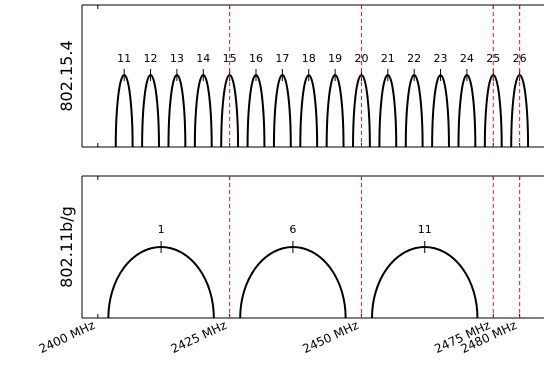 This screenshot has height=376, width=544. I want to click on channel-label: 18, so click(309, 58).